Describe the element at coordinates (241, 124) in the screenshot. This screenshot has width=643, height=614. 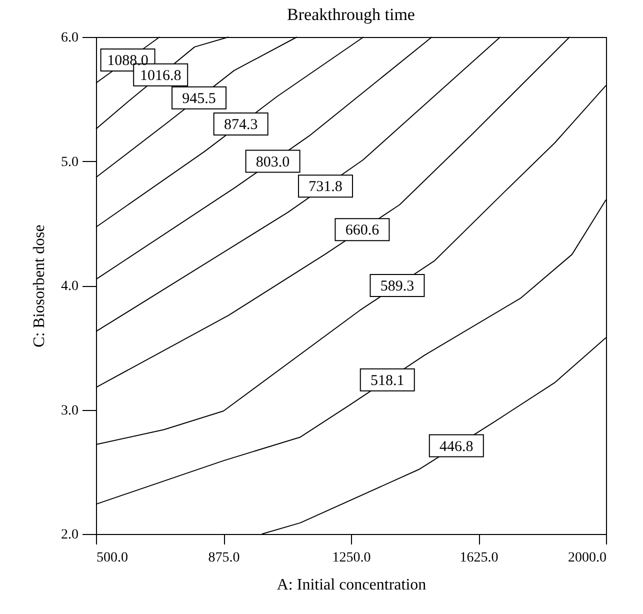
I see `series-label: 874.3` at that location.